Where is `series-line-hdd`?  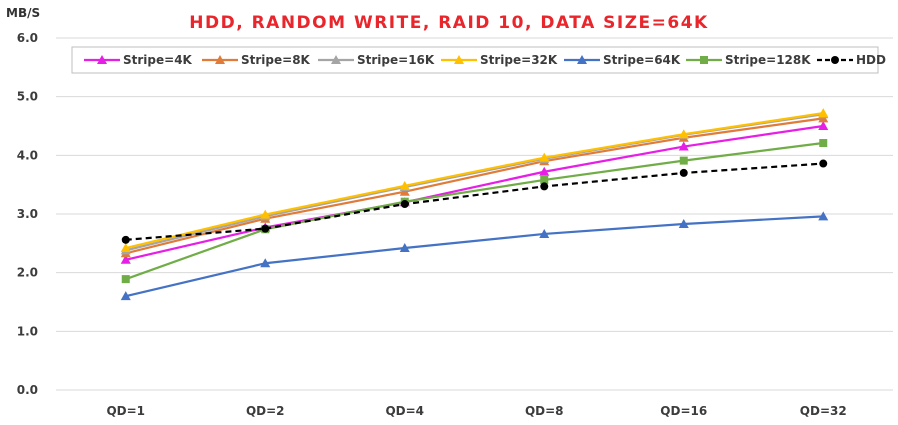
series-line-hdd is located at coordinates (474, 201).